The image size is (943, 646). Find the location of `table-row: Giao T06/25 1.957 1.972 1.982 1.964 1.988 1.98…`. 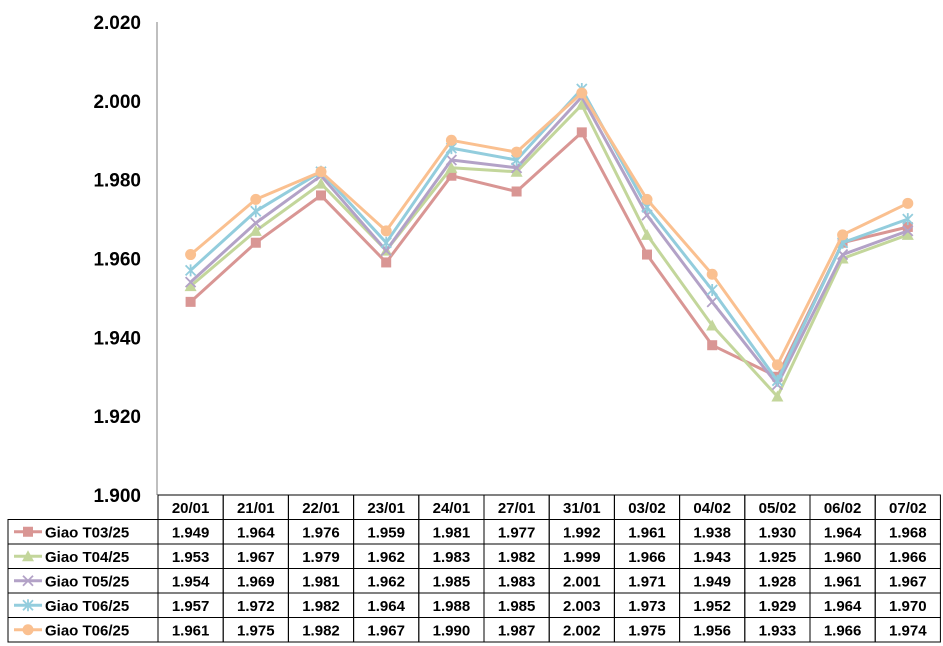

table-row: Giao T06/25 1.957 1.972 1.982 1.964 1.988 1.98… is located at coordinates (474, 605).